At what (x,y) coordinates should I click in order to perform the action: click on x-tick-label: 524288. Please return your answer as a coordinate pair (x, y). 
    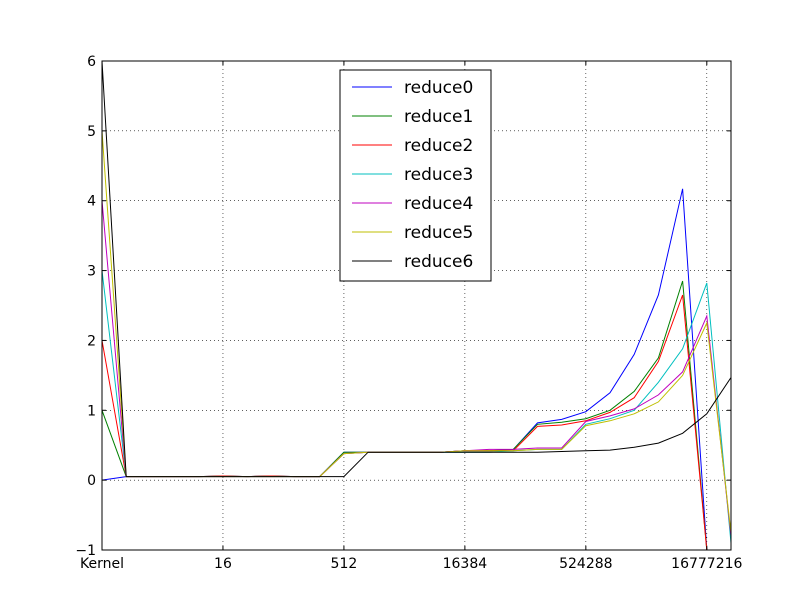
    Looking at the image, I should click on (585, 564).